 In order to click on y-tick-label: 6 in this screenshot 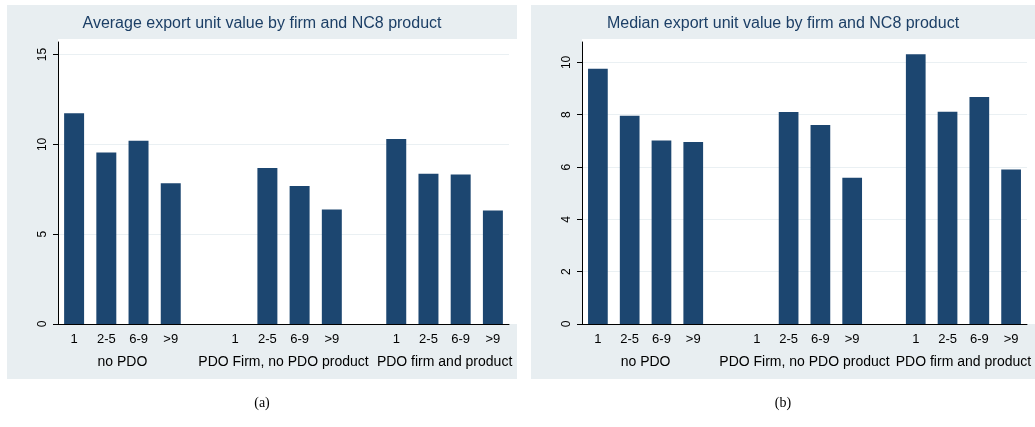, I will do `click(566, 167)`.